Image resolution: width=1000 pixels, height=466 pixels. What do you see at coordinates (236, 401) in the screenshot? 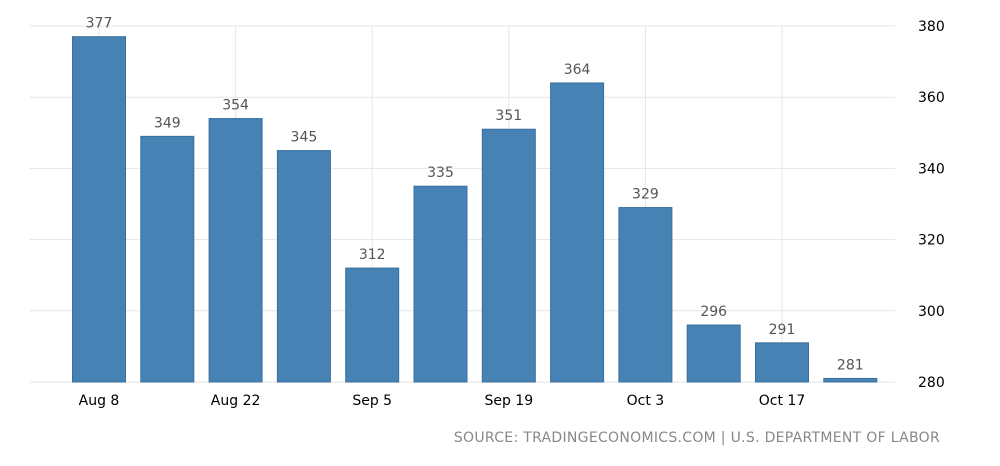
I see `x-tick-label: Aug 22` at bounding box center [236, 401].